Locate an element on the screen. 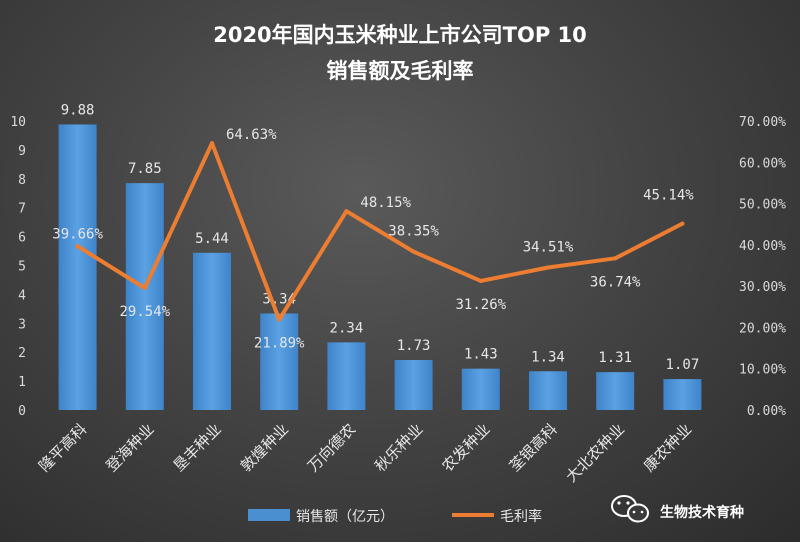  category-label: 隆平高科 is located at coordinates (62, 447).